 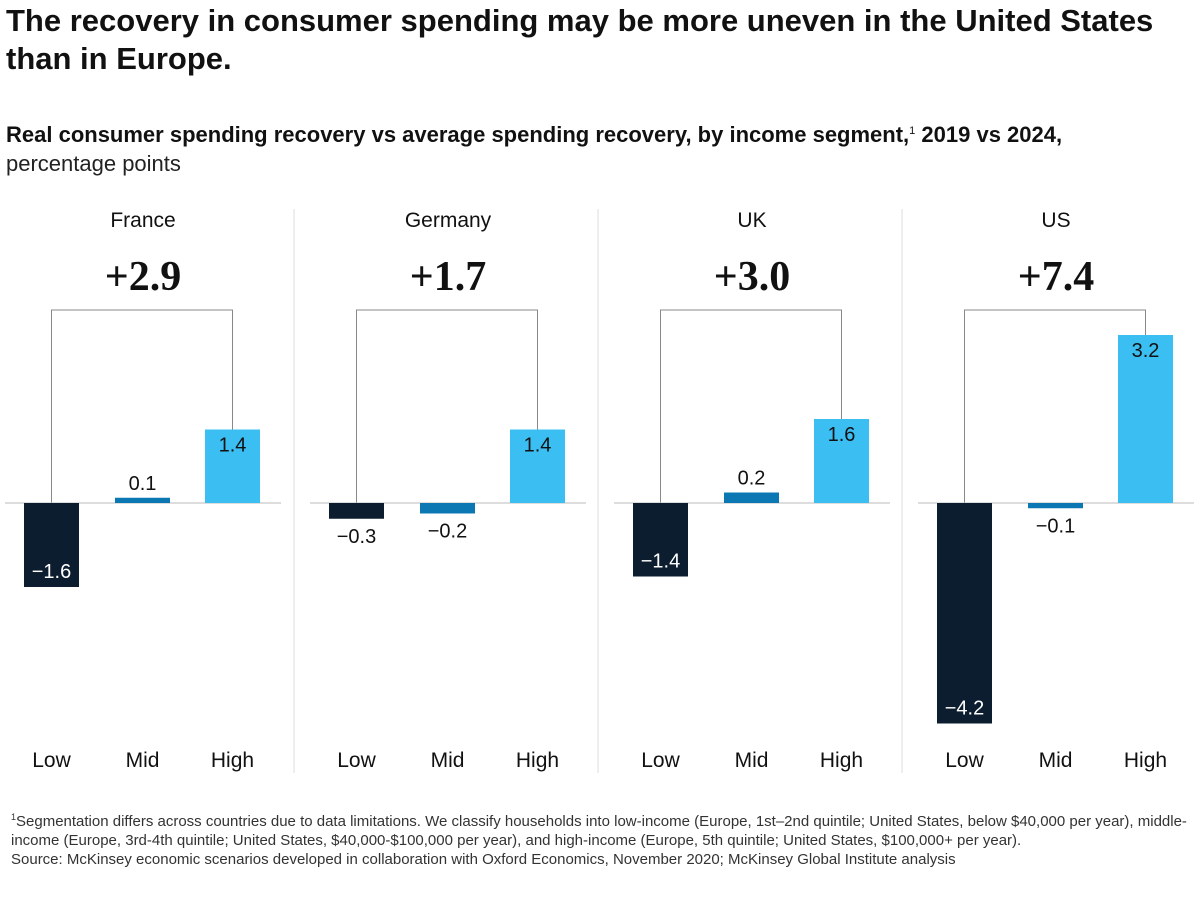 What do you see at coordinates (447, 532) in the screenshot?
I see `data-label-germany-mid: −0.2` at bounding box center [447, 532].